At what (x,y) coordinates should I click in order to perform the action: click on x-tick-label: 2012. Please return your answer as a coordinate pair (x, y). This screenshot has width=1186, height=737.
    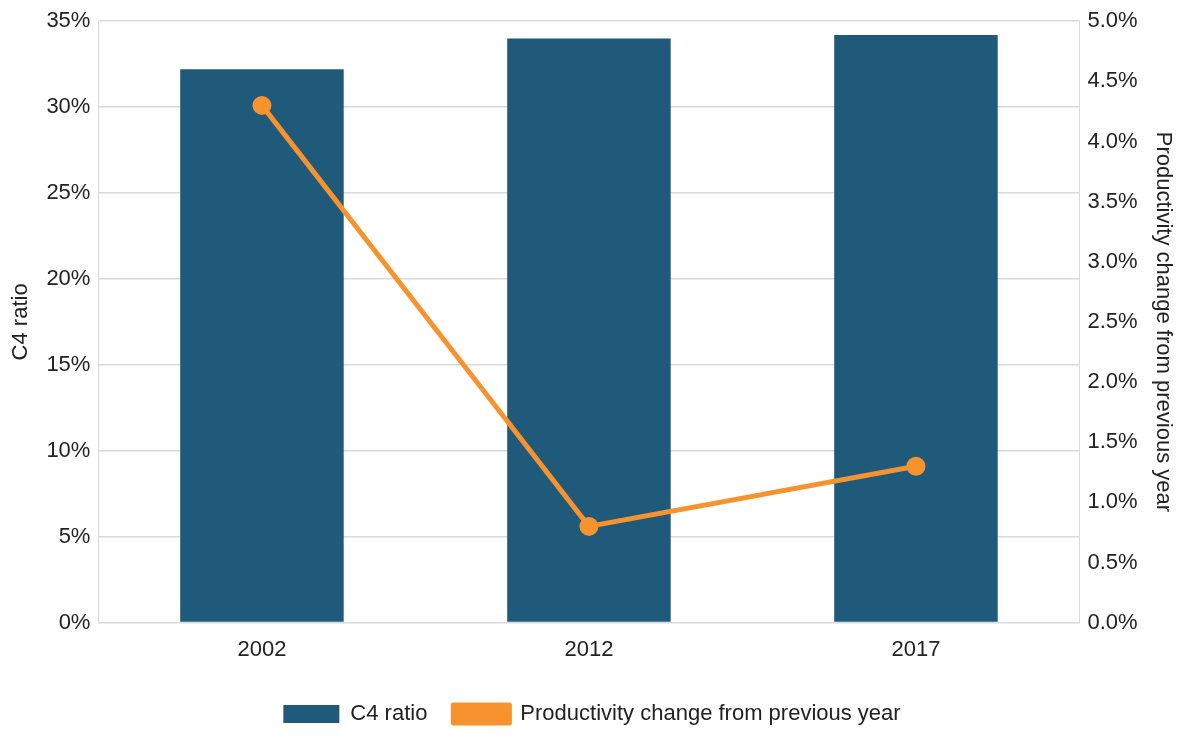
    Looking at the image, I should click on (589, 648).